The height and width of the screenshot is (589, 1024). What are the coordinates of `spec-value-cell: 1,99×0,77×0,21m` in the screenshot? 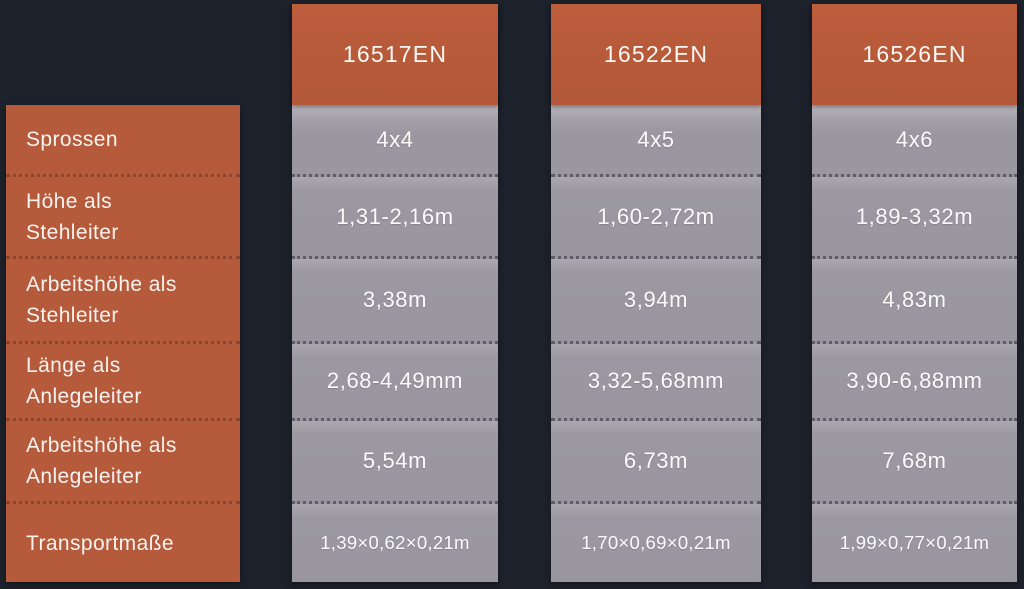 It's located at (914, 541).